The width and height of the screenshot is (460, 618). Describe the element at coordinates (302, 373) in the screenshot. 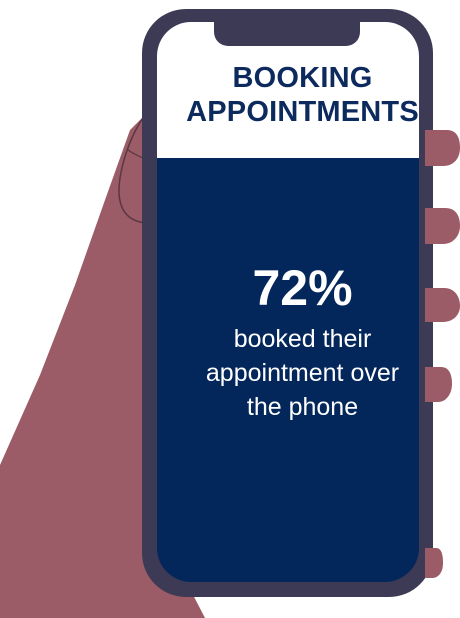

I see `stat-caption: booked their appointment over the phone` at that location.